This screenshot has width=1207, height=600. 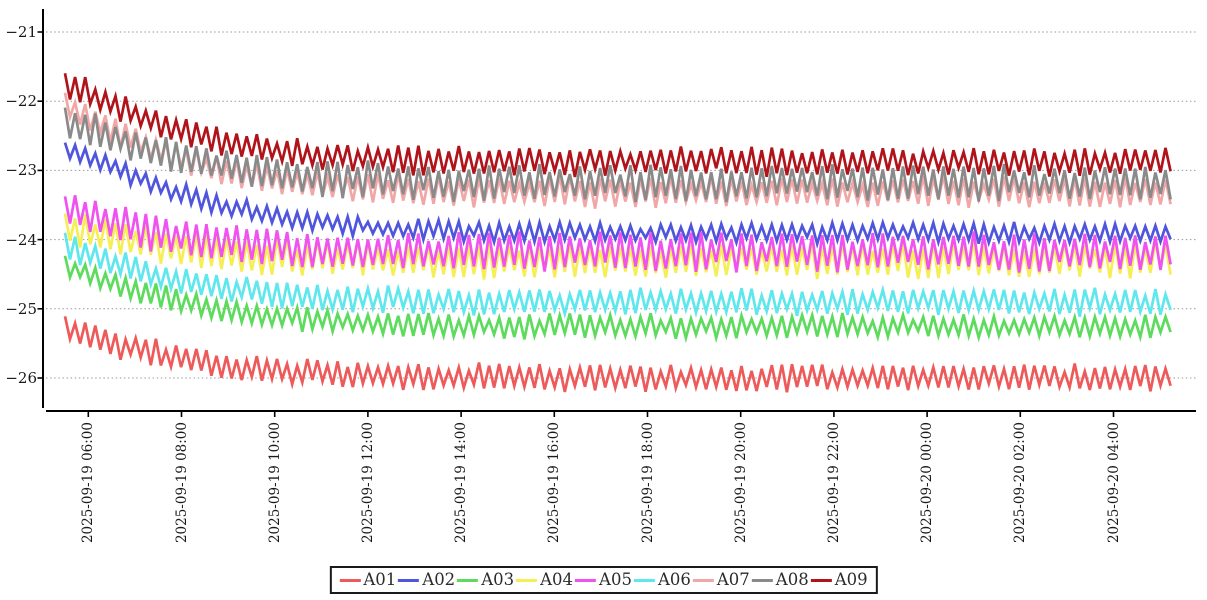 I want to click on legend-item-A01: A01, so click(x=367, y=580).